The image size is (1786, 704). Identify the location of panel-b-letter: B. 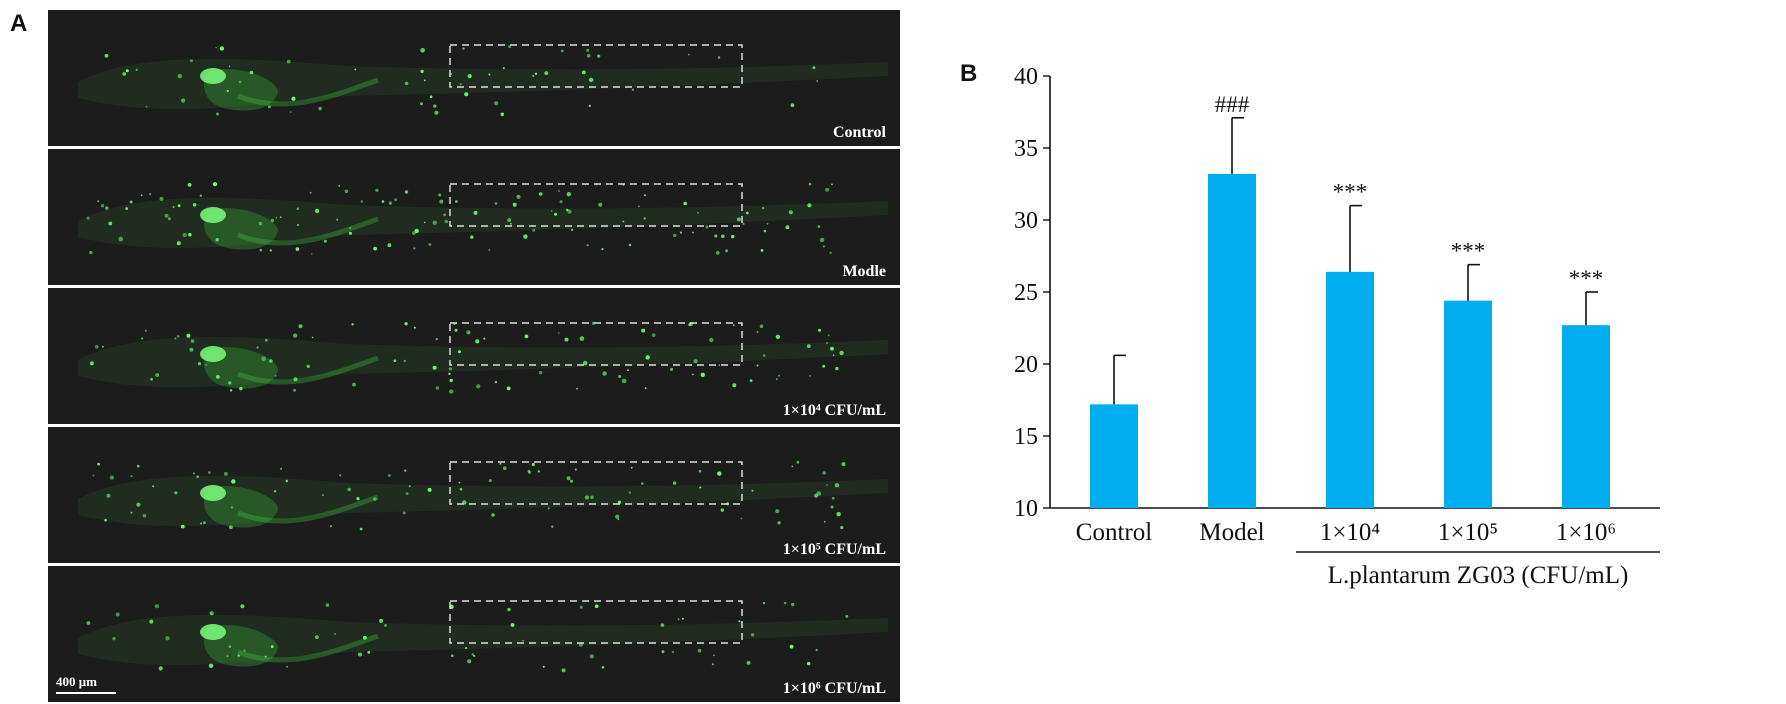
(969, 73).